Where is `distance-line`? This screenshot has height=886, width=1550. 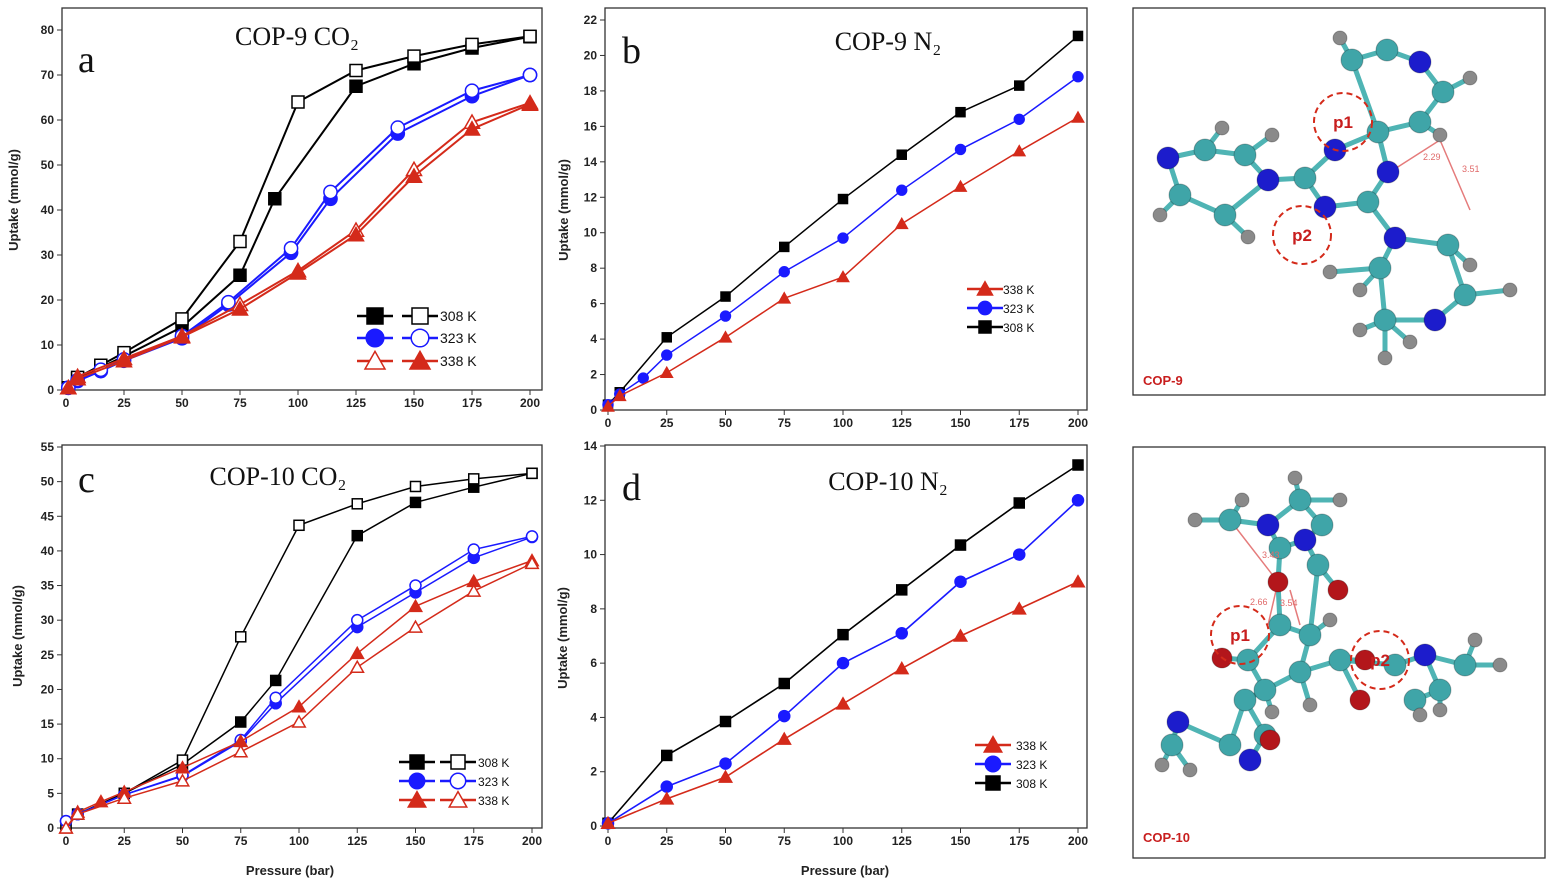
distance-line is located at coordinates (1455, 175).